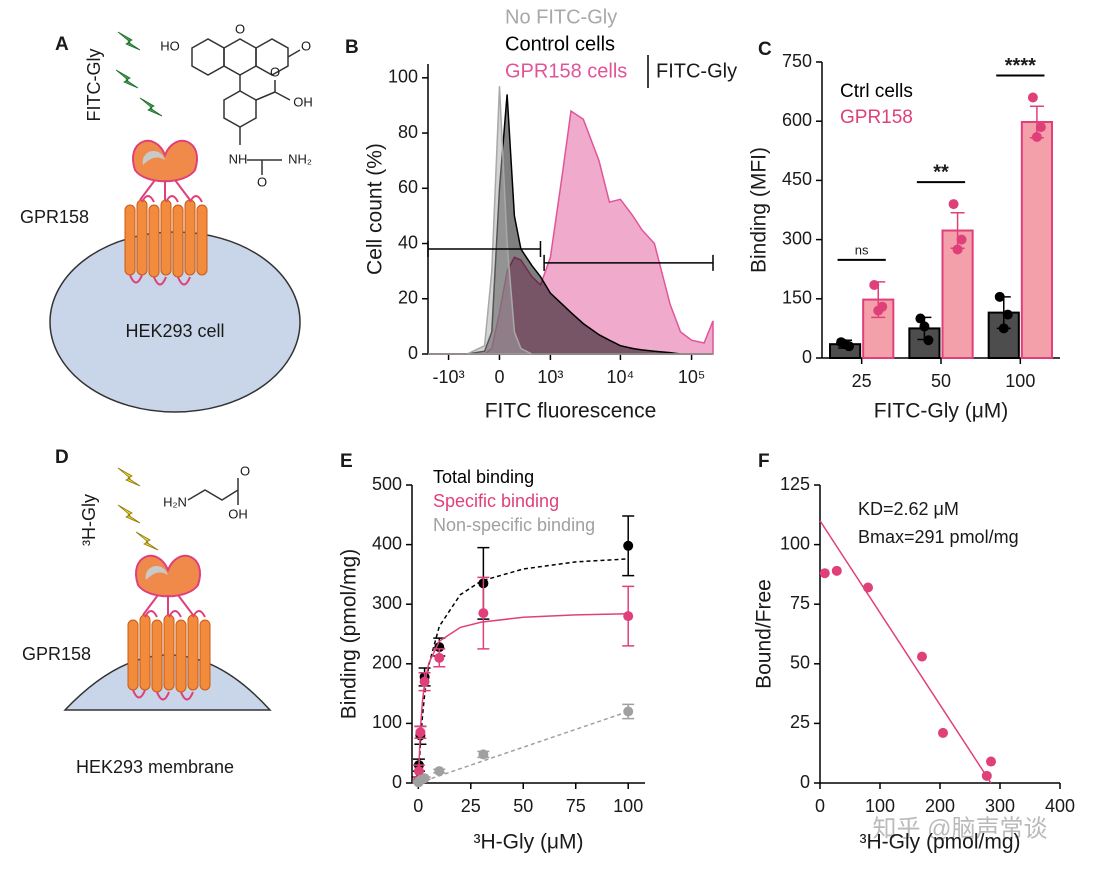 This screenshot has width=1108, height=876. I want to click on y-tick-label: 500, so click(387, 484).